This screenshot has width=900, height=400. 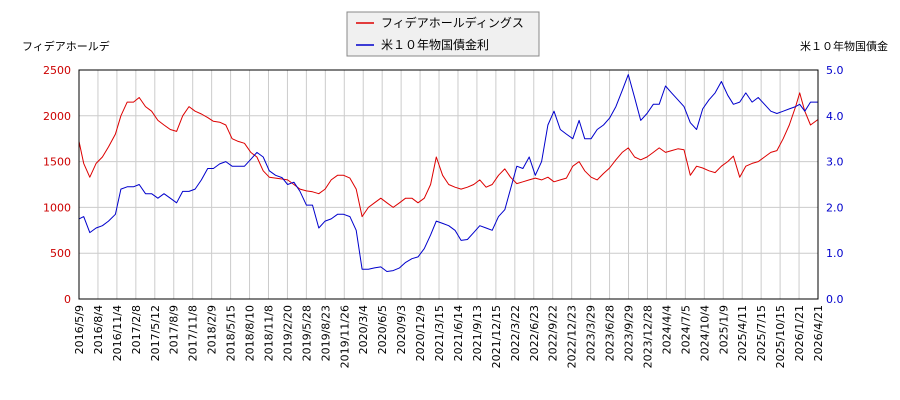 What do you see at coordinates (231, 333) in the screenshot?
I see `x-tick-label: 2018/5/15` at bounding box center [231, 333].